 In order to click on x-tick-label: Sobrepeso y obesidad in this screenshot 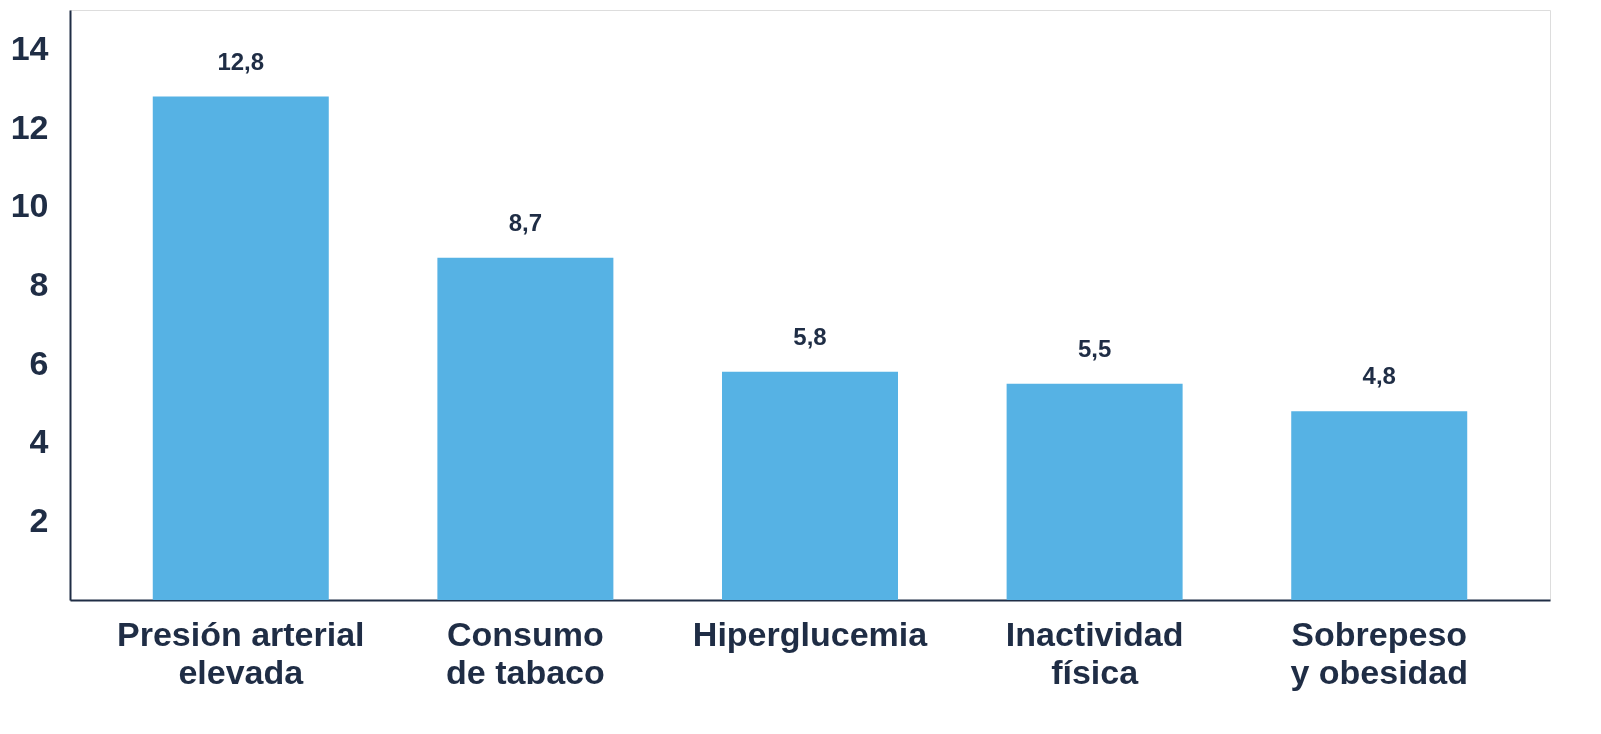, I will do `click(1379, 652)`.